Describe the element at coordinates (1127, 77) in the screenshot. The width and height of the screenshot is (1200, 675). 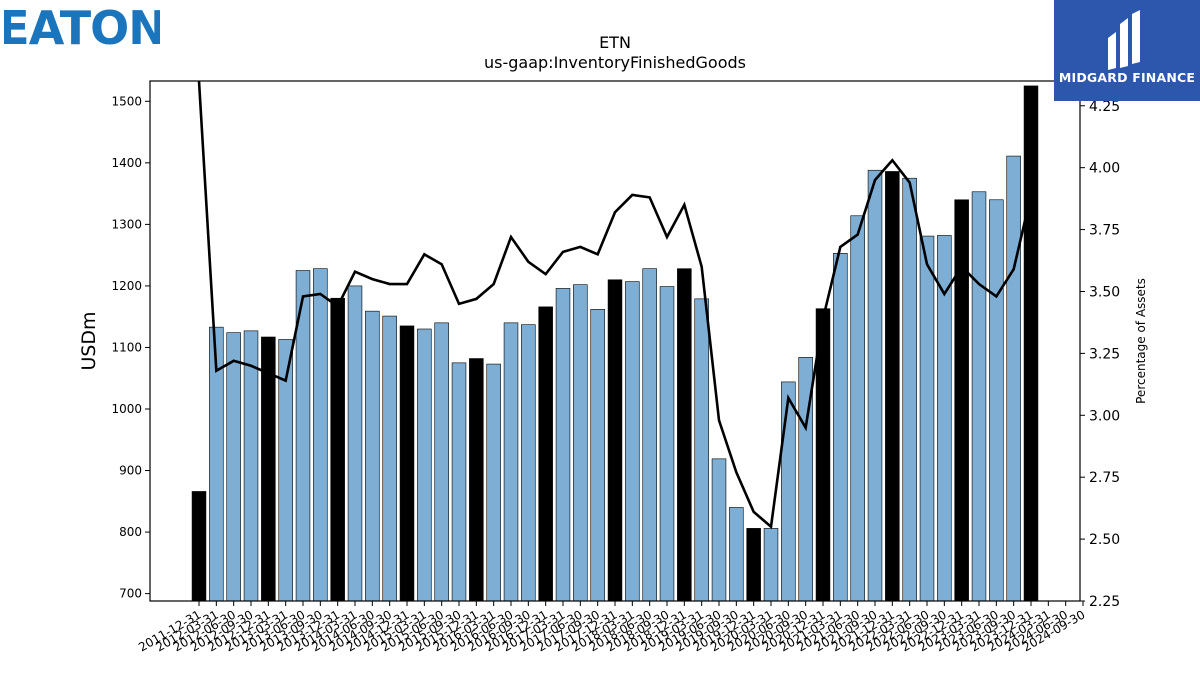
I see `midgard-logo-text: MIDGARD FINANCE` at that location.